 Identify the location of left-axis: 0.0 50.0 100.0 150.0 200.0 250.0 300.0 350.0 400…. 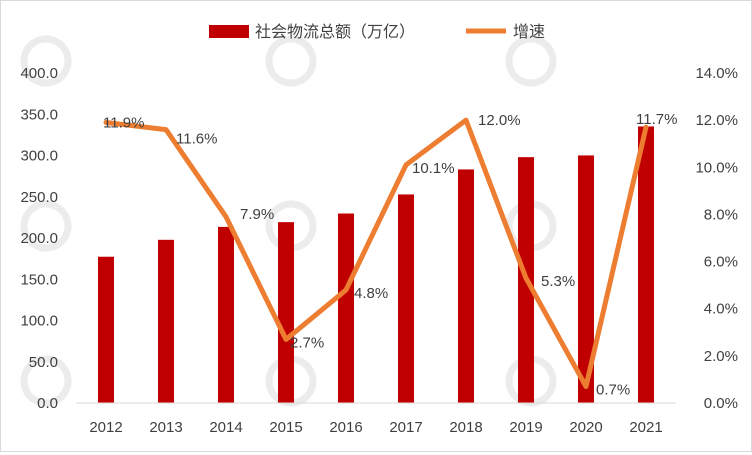
(39, 238).